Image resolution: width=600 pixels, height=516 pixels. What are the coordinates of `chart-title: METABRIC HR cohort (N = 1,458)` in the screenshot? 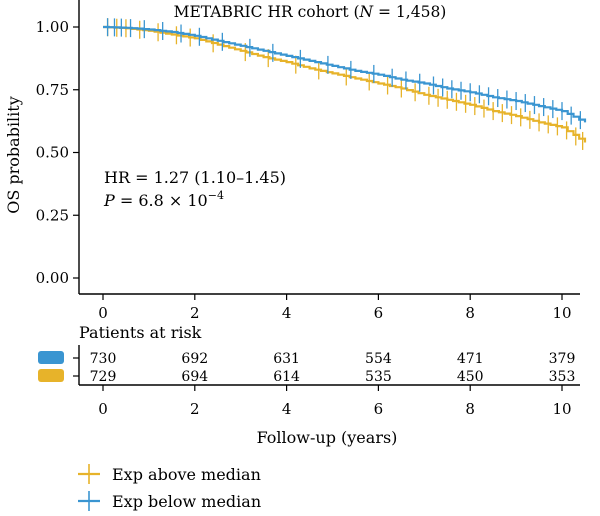 It's located at (310, 12).